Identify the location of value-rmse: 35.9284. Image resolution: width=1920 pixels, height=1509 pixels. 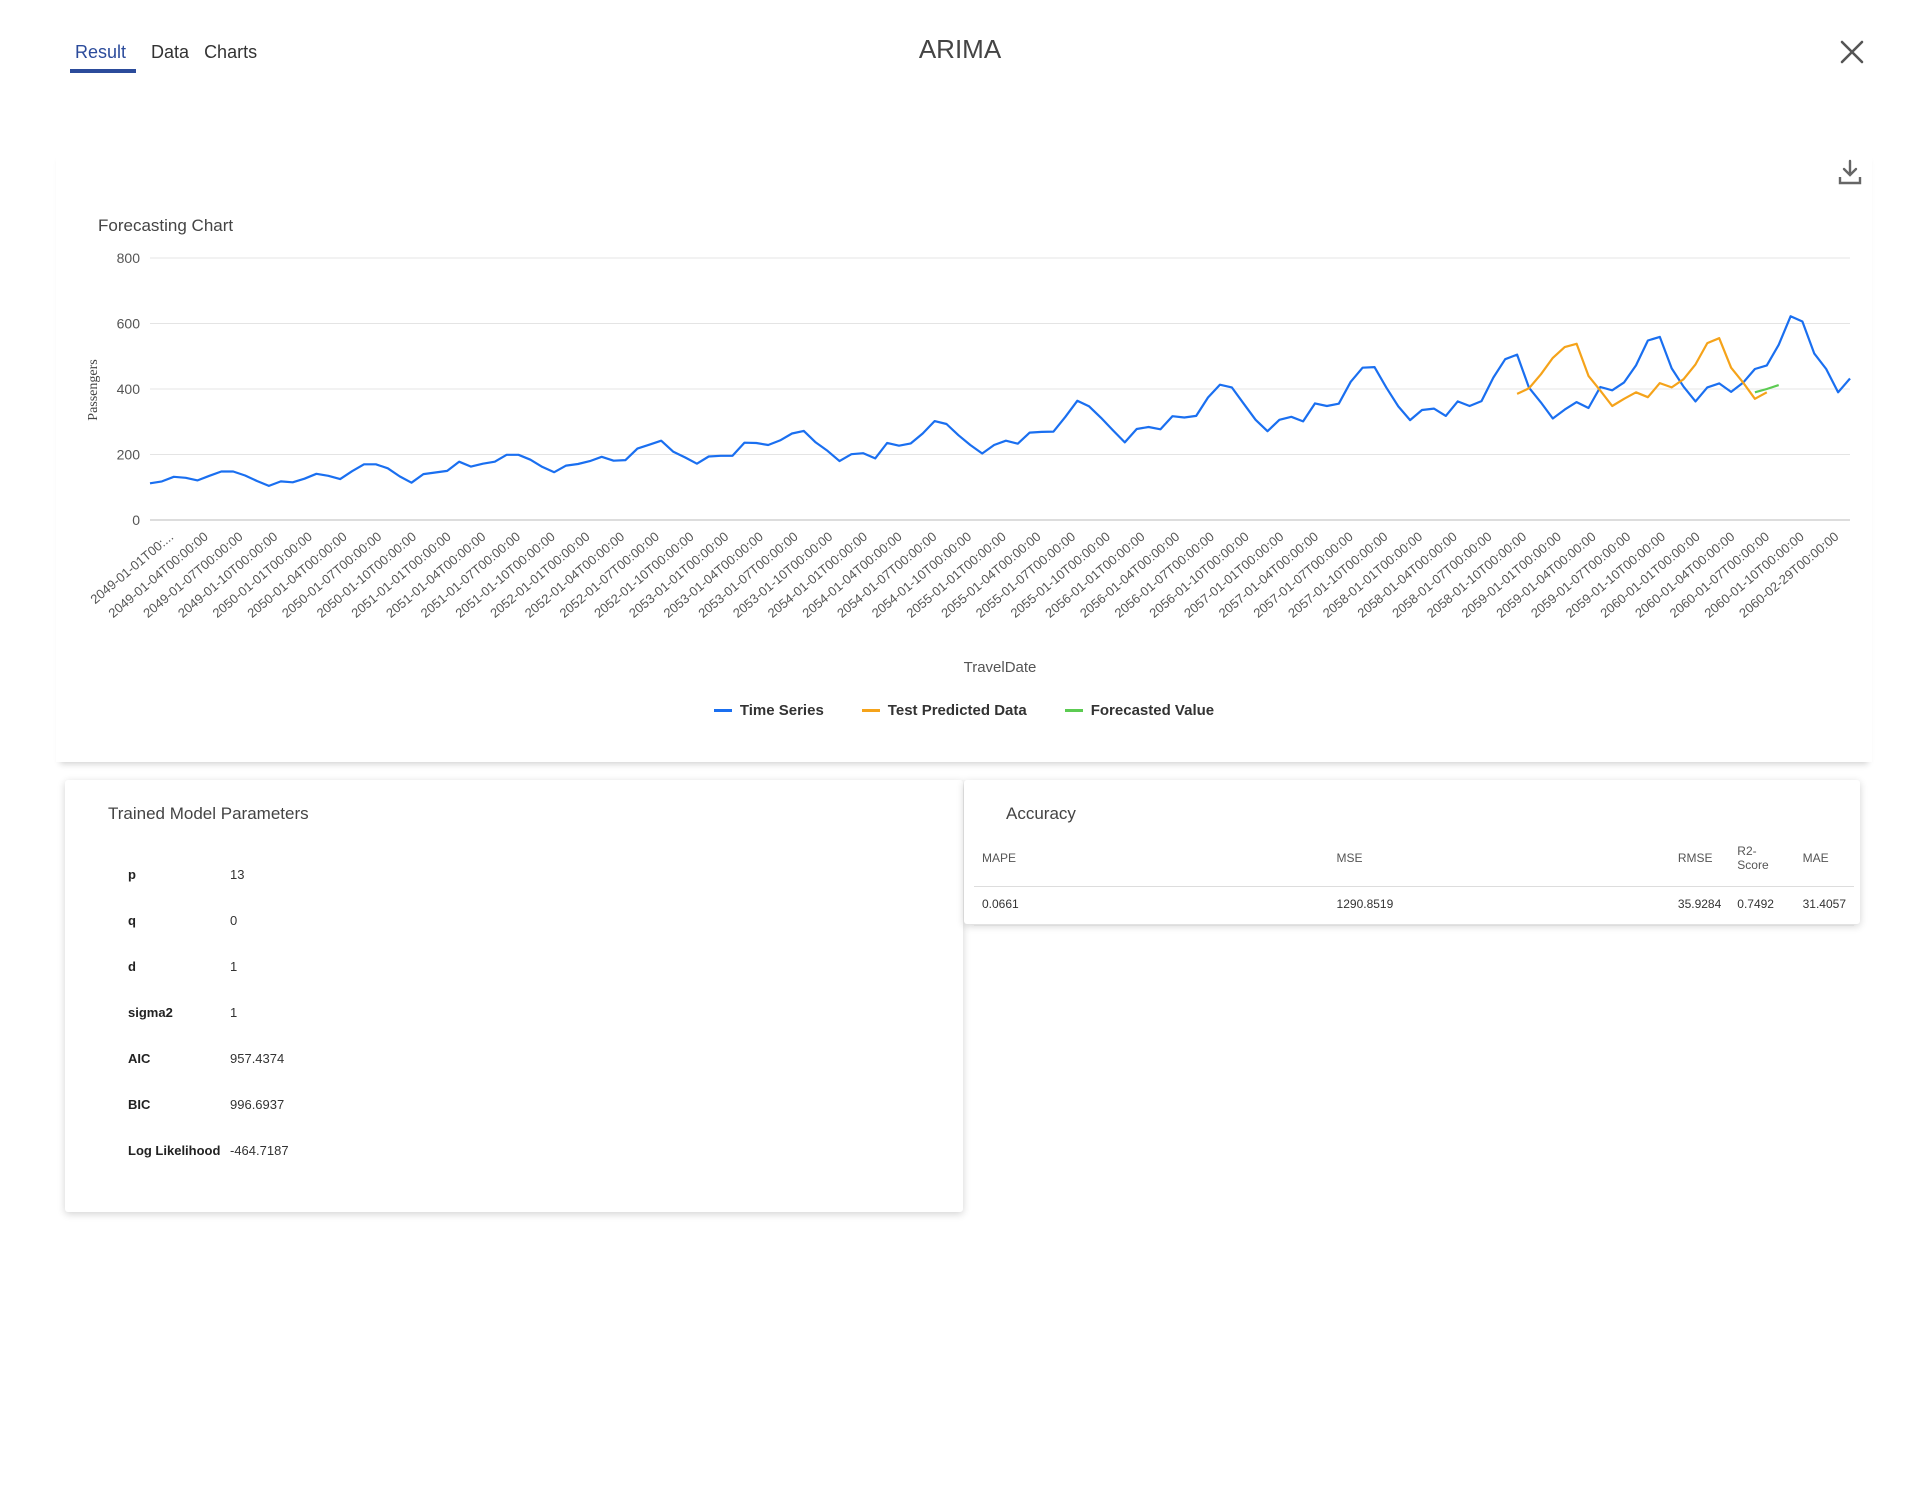
(1699, 906).